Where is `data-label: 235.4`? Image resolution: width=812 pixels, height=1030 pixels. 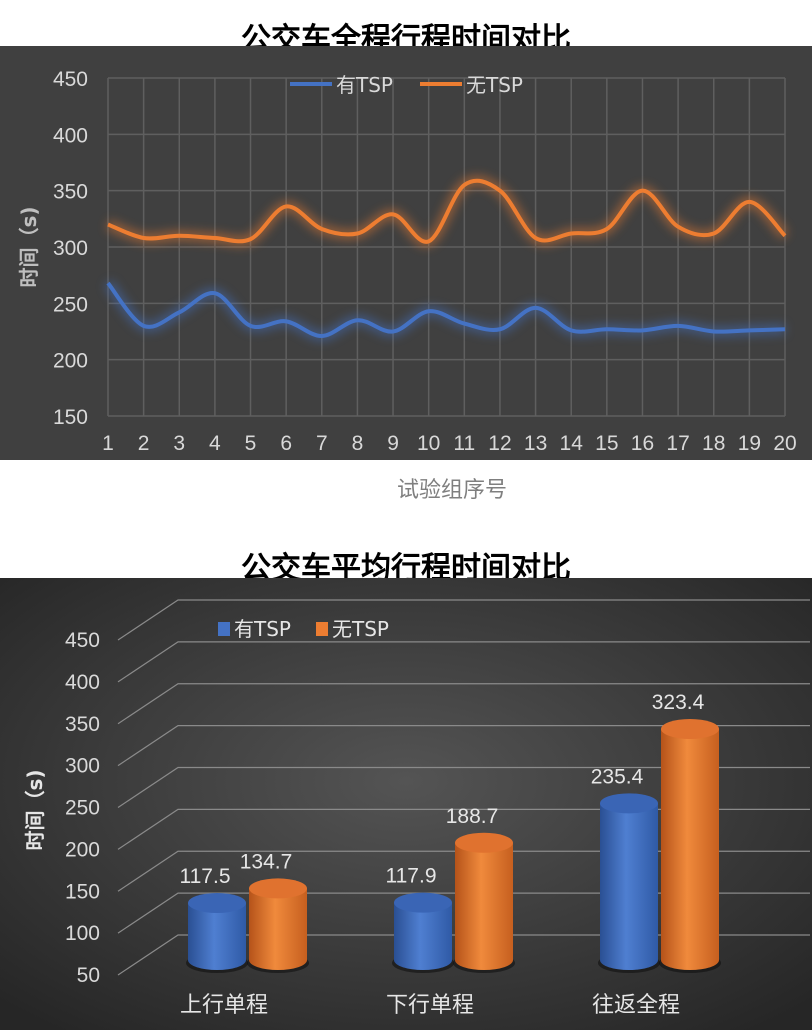
data-label: 235.4 is located at coordinates (617, 776).